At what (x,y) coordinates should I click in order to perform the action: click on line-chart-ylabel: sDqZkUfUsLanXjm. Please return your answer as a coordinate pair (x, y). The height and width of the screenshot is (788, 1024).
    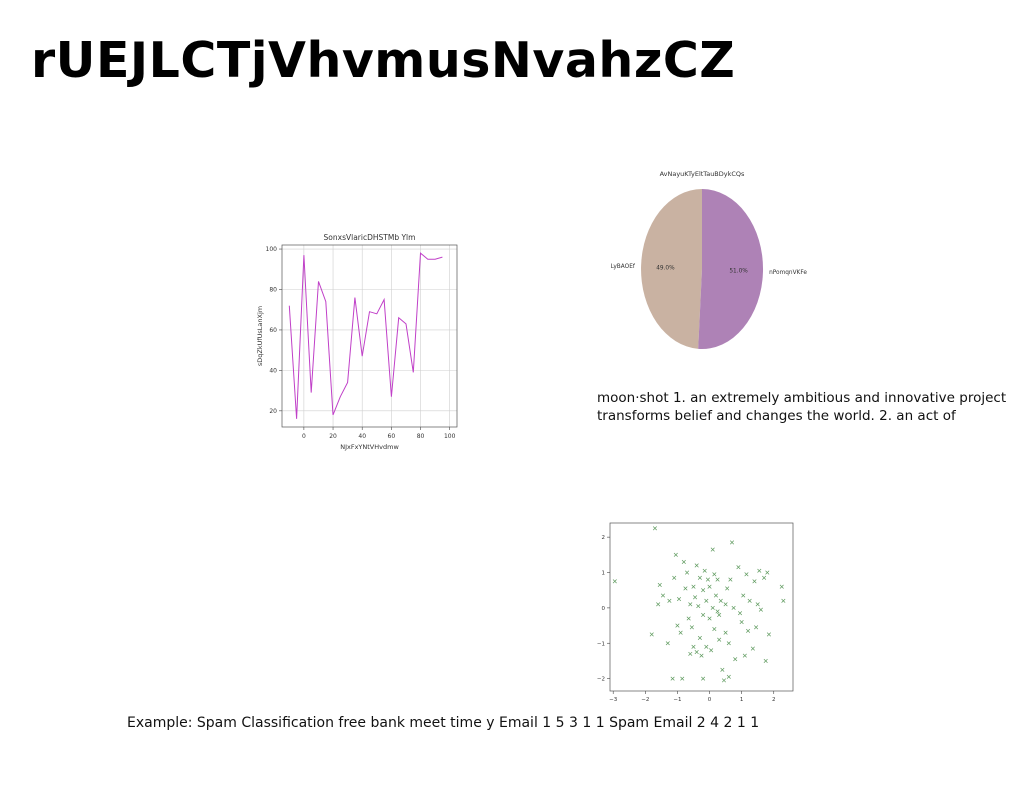
    Looking at the image, I should click on (260, 336).